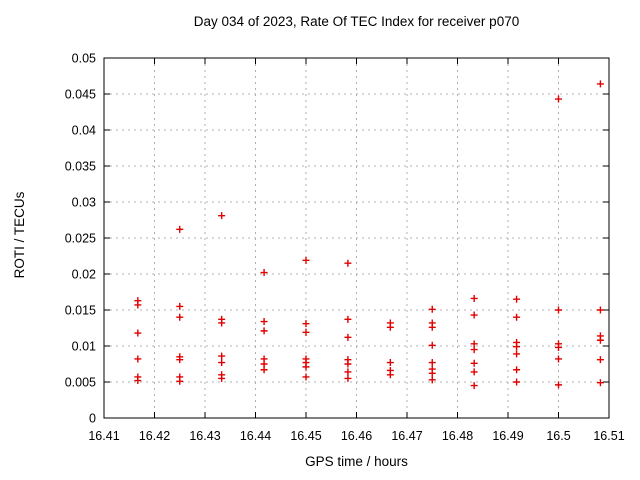 This screenshot has width=640, height=480. I want to click on x-tick-label: 16.45, so click(305, 436).